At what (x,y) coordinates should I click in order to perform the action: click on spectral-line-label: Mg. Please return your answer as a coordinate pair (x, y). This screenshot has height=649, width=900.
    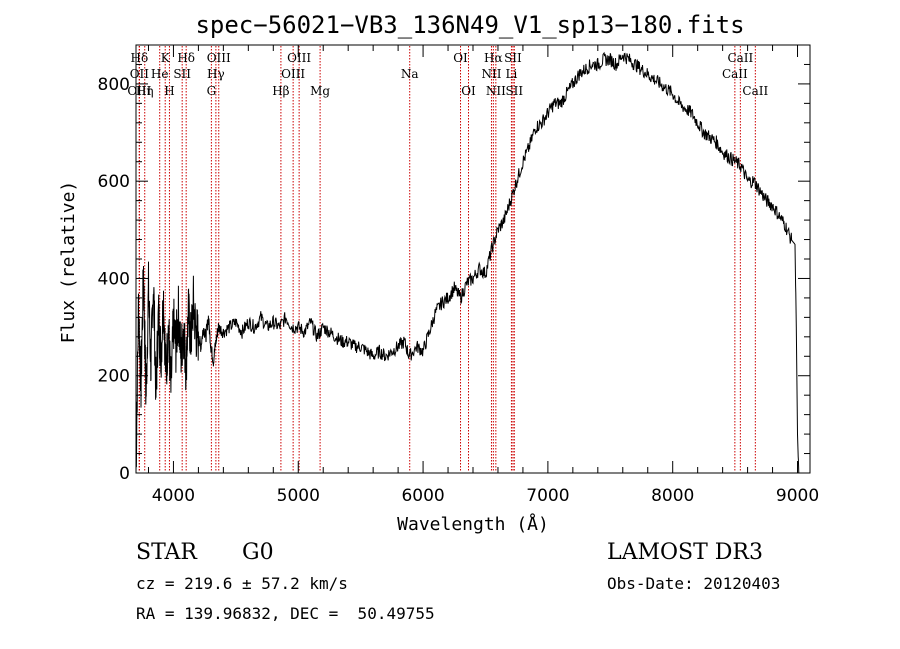
    Looking at the image, I should click on (320, 91).